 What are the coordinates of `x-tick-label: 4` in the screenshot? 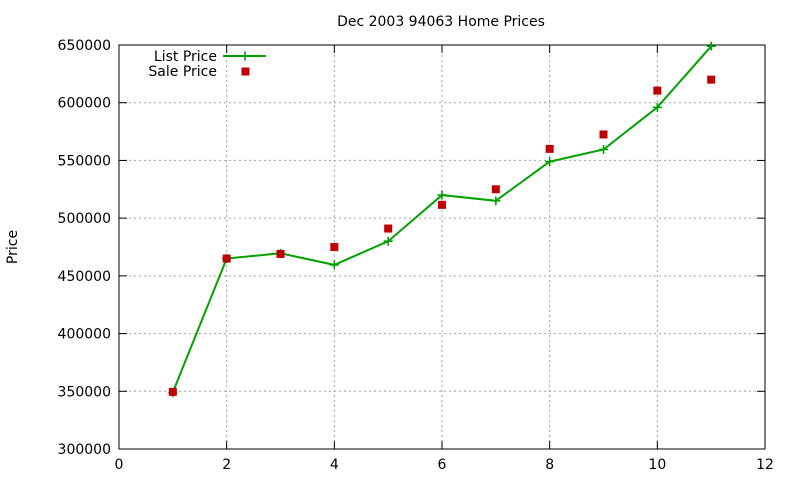 It's located at (334, 465).